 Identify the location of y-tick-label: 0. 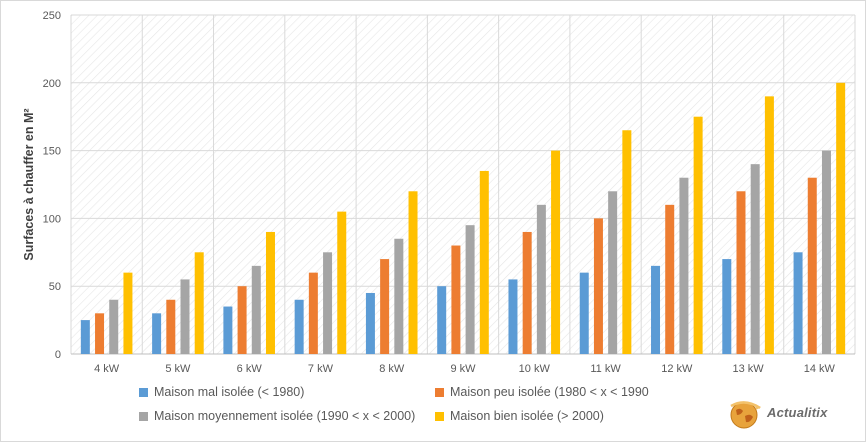
(58, 355).